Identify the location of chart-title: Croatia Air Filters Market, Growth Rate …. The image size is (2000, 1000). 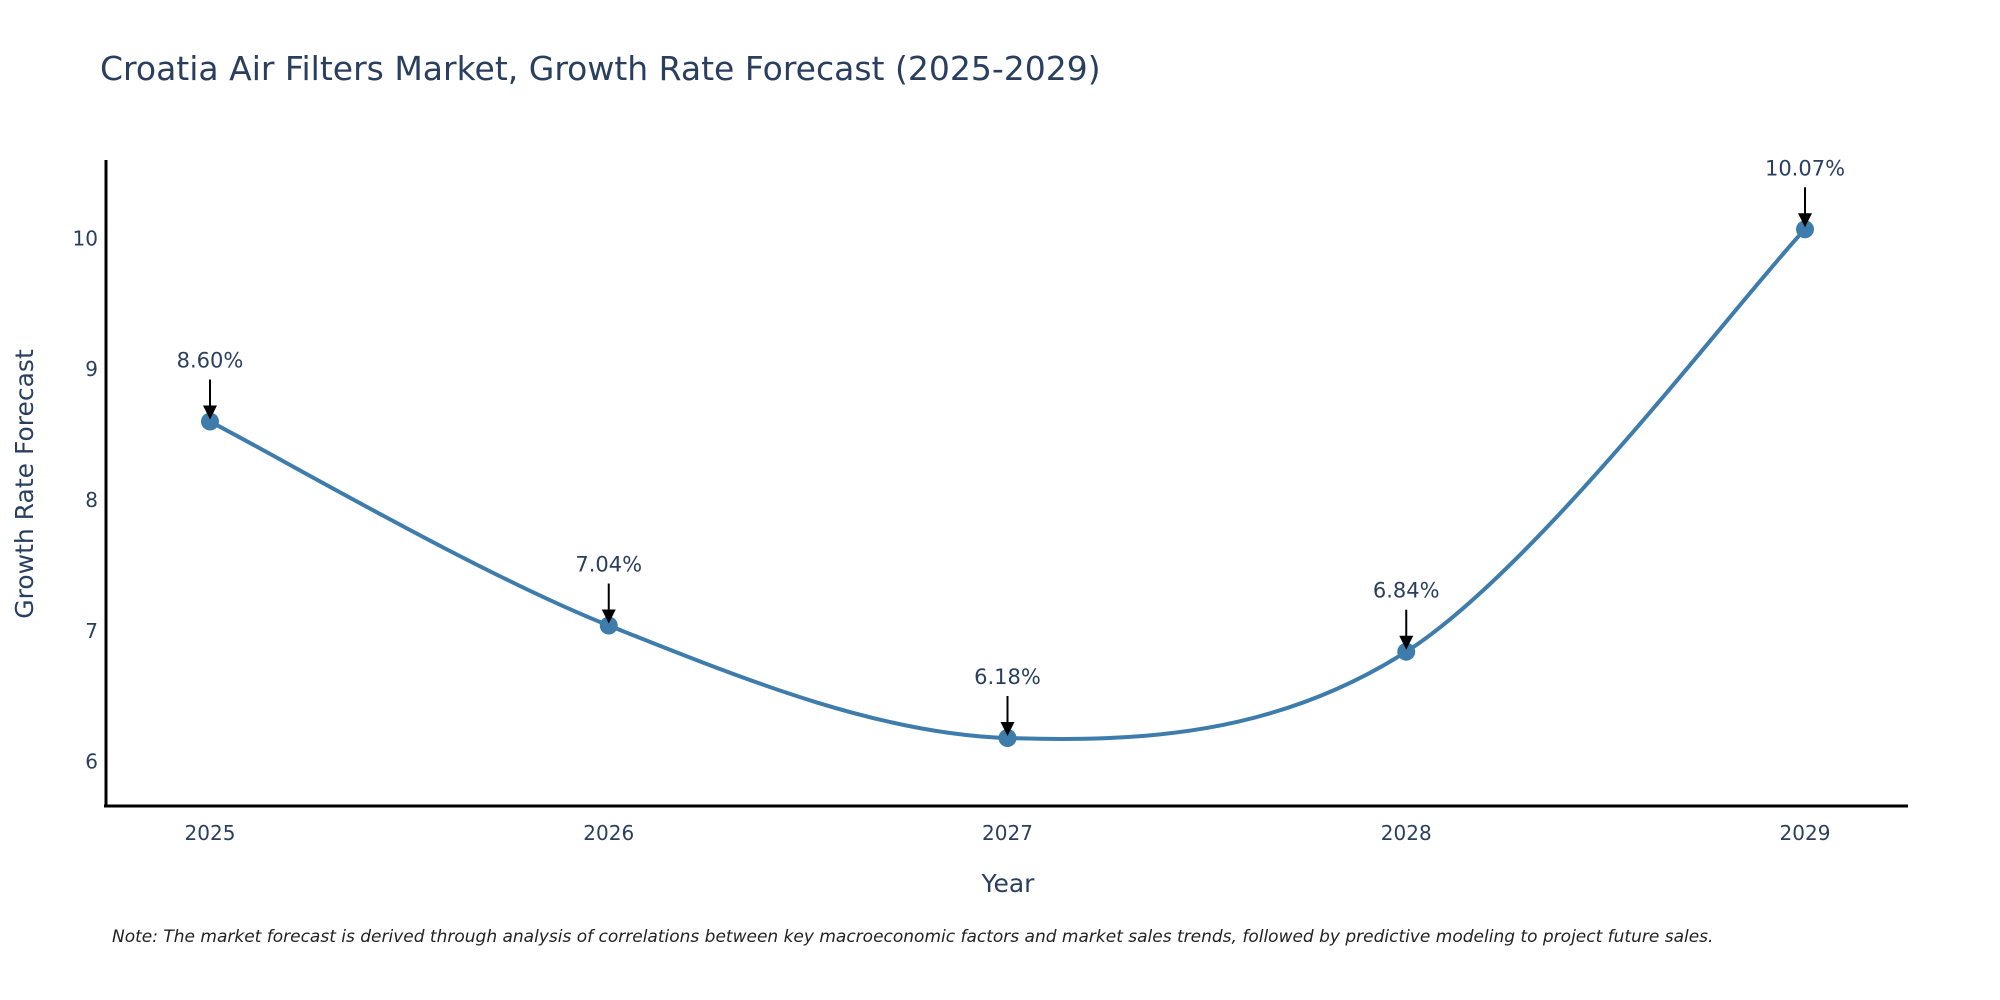
(600, 68).